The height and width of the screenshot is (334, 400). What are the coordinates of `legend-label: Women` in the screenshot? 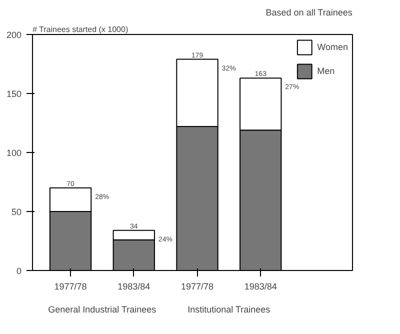 It's located at (332, 47).